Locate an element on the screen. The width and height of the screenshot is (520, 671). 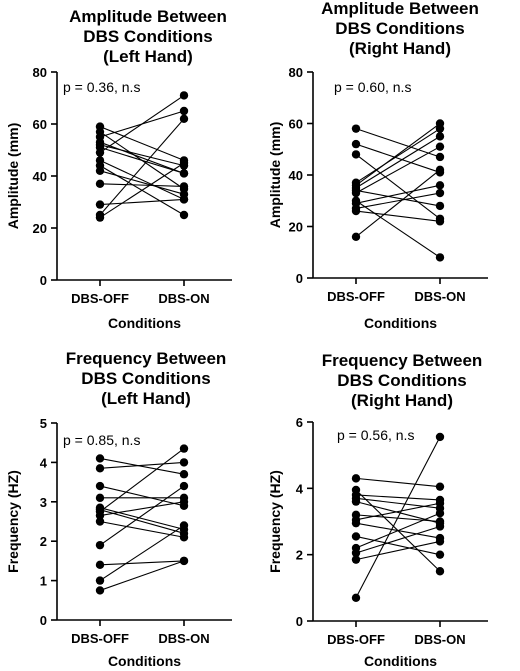
chart-title-line: Amplitude Between is located at coordinates (400, 9).